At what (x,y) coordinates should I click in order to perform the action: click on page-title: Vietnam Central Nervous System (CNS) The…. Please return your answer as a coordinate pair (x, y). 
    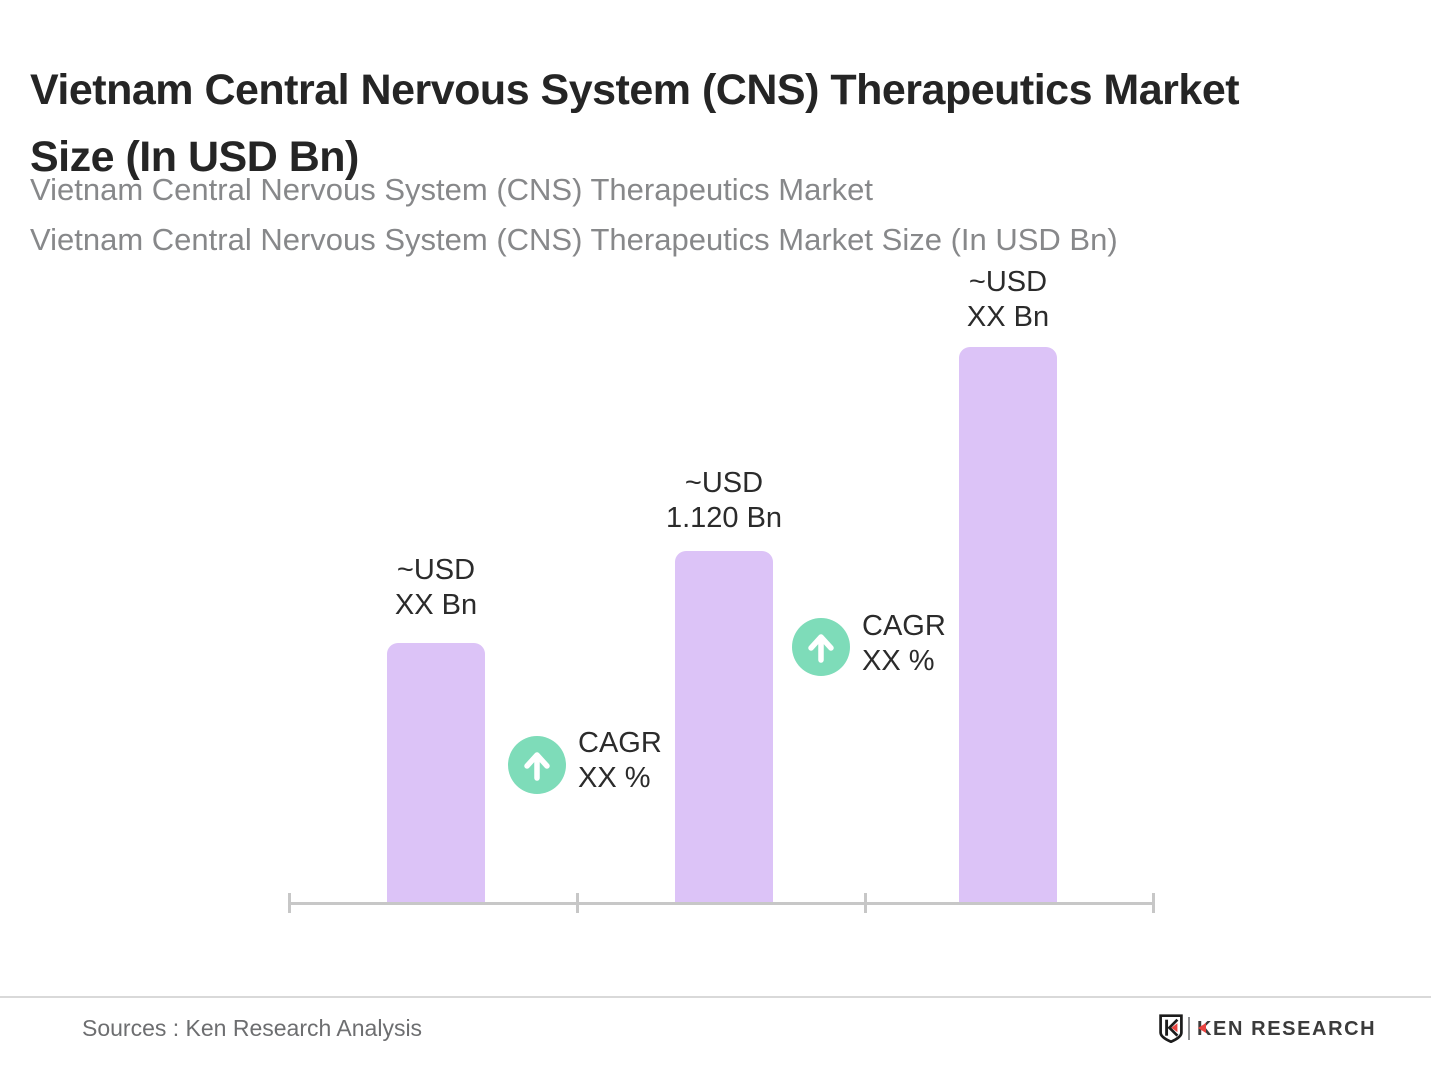
    Looking at the image, I should click on (720, 124).